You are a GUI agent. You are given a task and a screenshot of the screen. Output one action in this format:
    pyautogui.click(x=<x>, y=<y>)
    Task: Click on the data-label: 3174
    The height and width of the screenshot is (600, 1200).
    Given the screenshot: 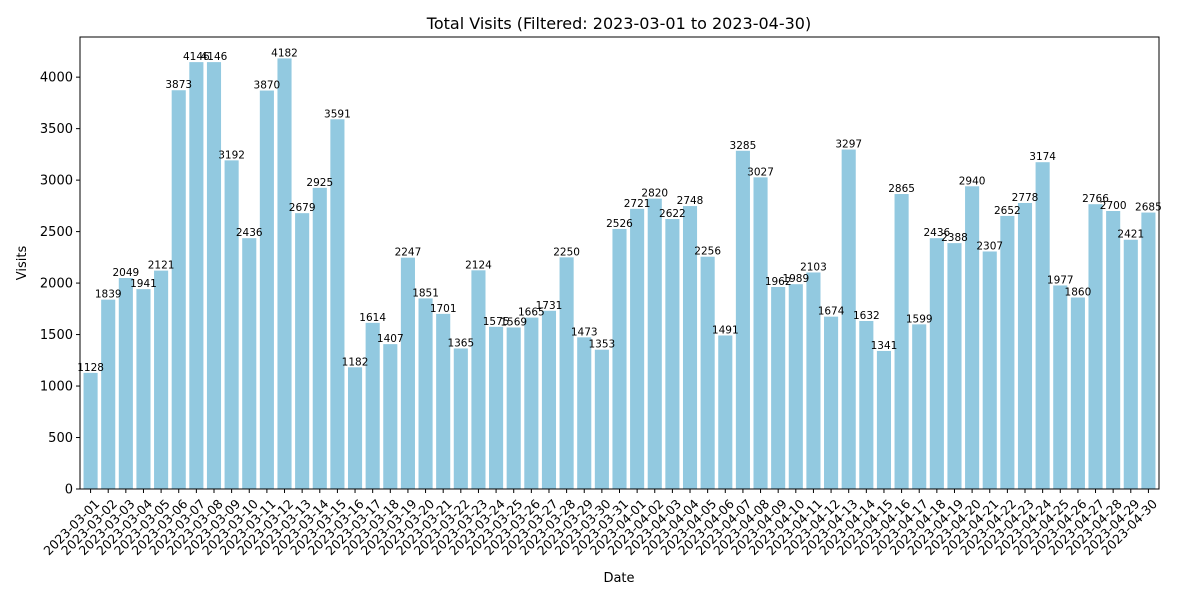 What is the action you would take?
    pyautogui.click(x=1042, y=157)
    